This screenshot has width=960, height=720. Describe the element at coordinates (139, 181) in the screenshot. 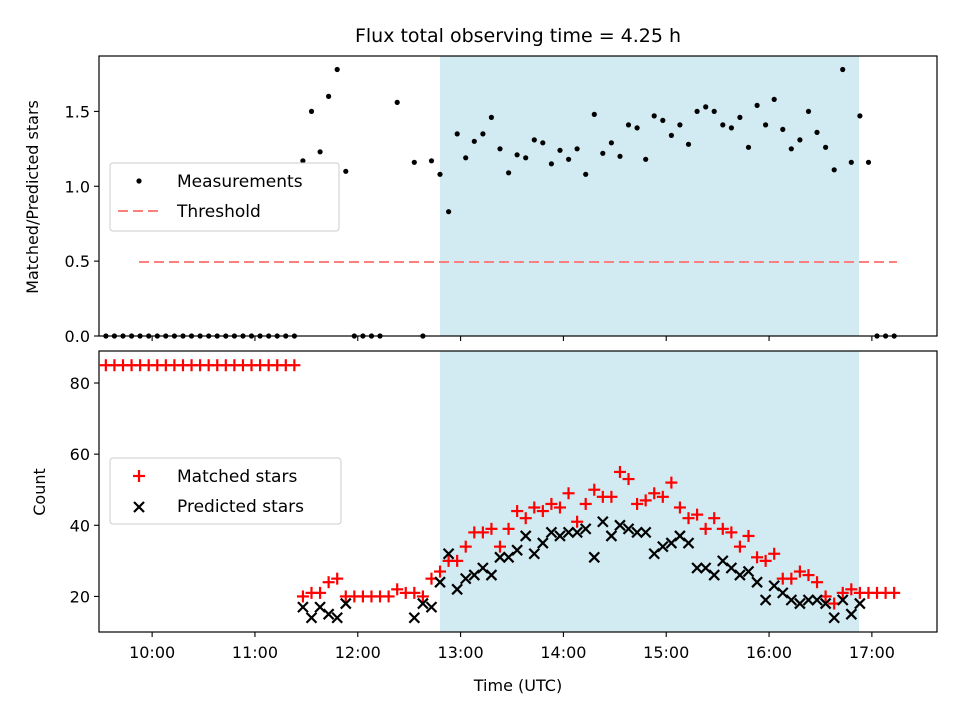

I see `legend-measurements-marker` at that location.